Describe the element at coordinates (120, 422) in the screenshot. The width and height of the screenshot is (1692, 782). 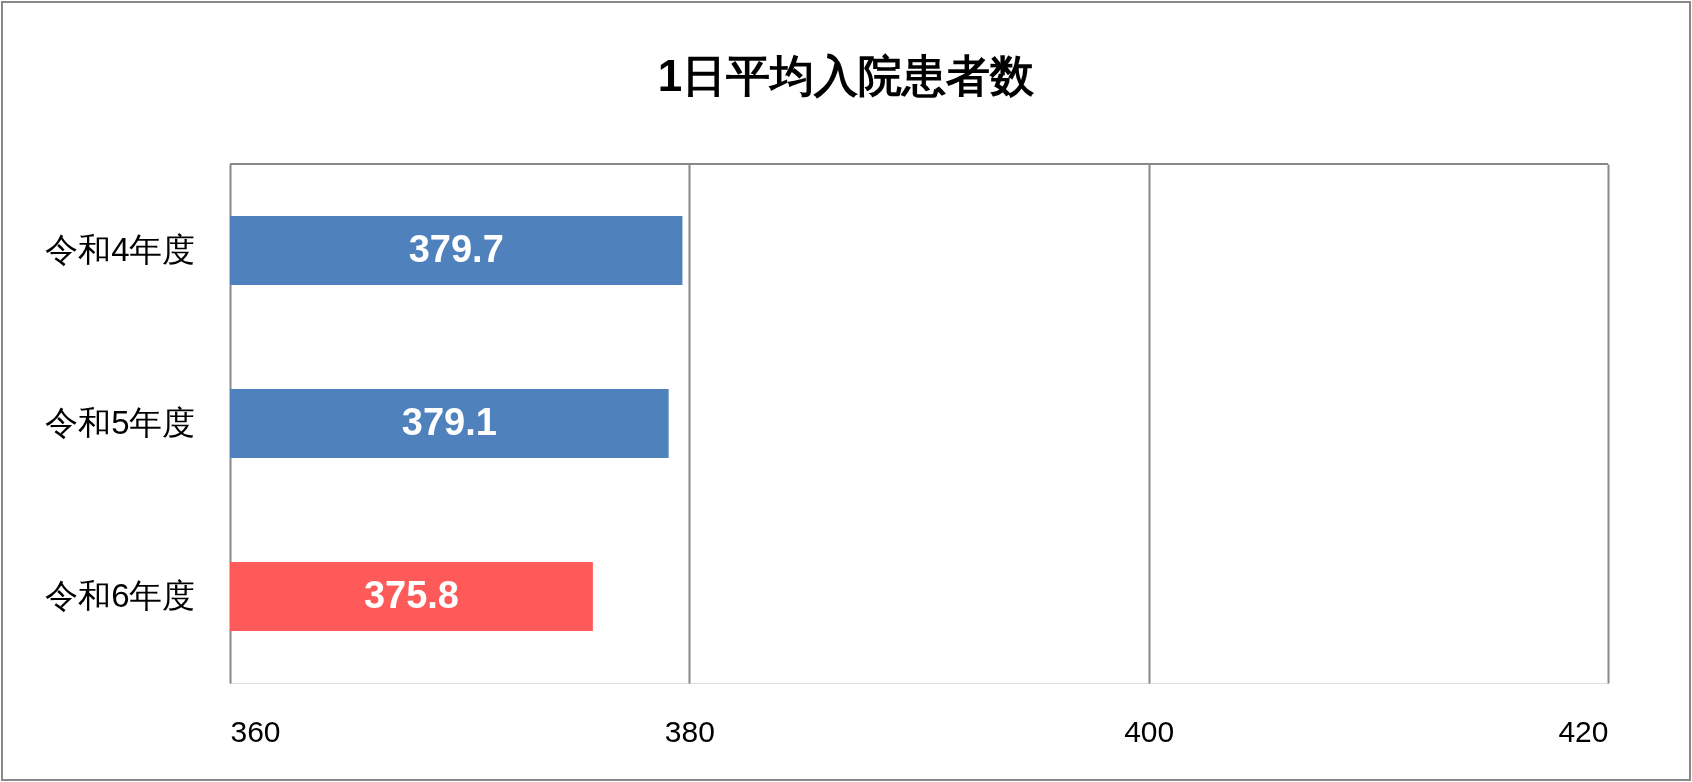
I see `y-tick-label: 令和5年度` at that location.